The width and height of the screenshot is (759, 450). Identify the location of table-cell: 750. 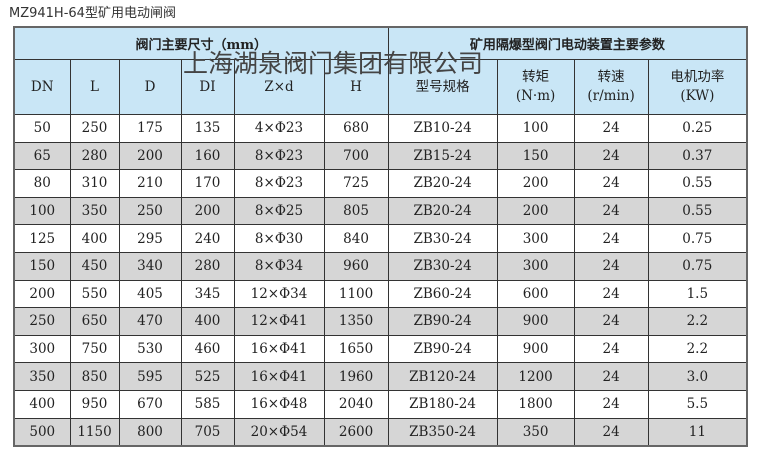
(94, 349).